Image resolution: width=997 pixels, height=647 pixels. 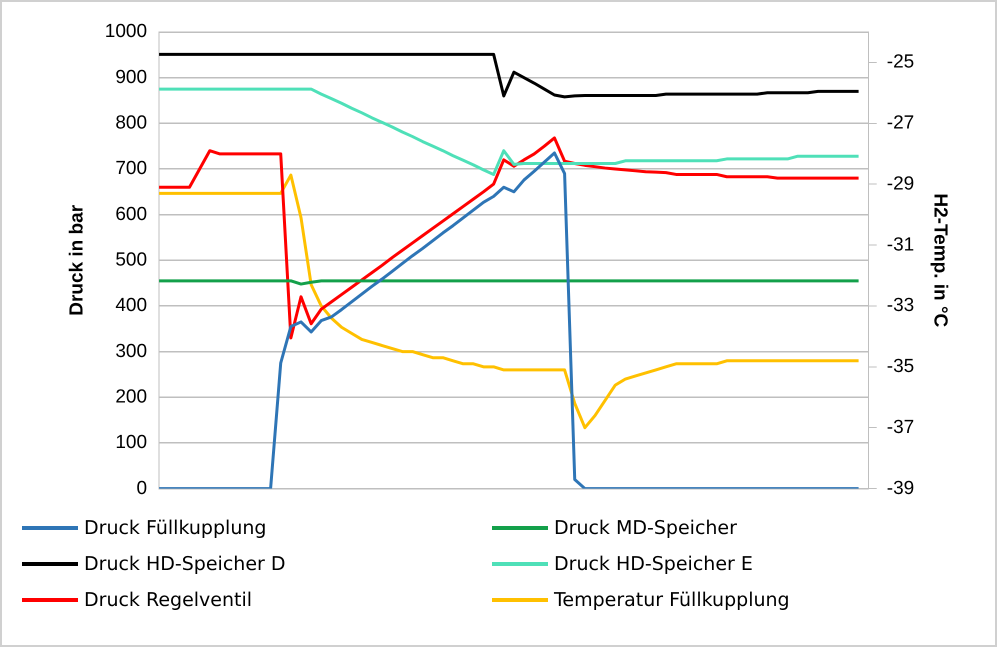 What do you see at coordinates (900, 123) in the screenshot?
I see `y2-tick-label: -27` at bounding box center [900, 123].